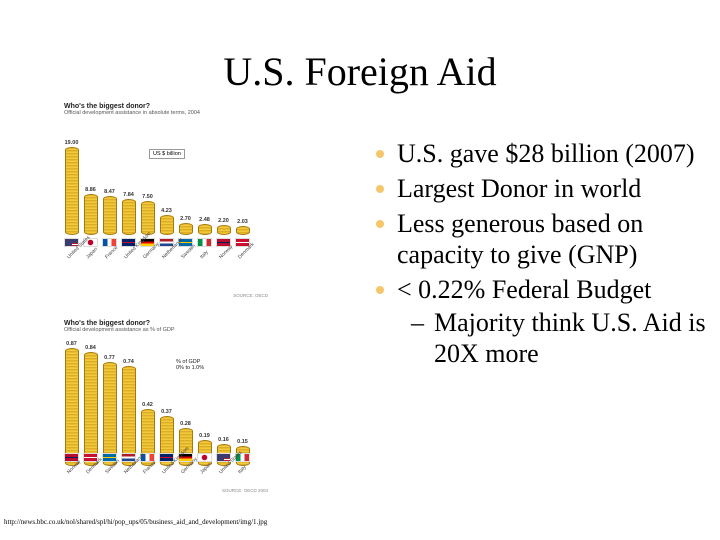 This screenshot has height=540, width=720. What do you see at coordinates (242, 227) in the screenshot?
I see `bar: 2.03` at bounding box center [242, 227].